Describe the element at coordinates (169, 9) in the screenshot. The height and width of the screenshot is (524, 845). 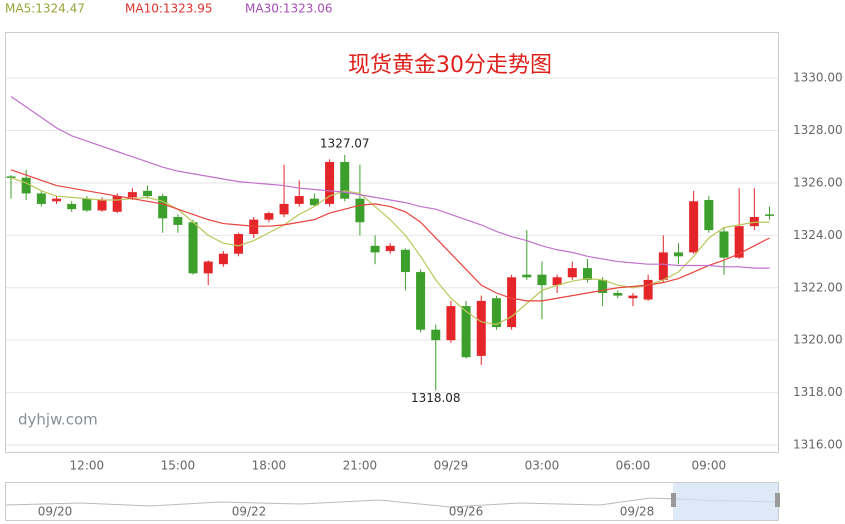
I see `legend-entry: MA10:1323.95` at that location.